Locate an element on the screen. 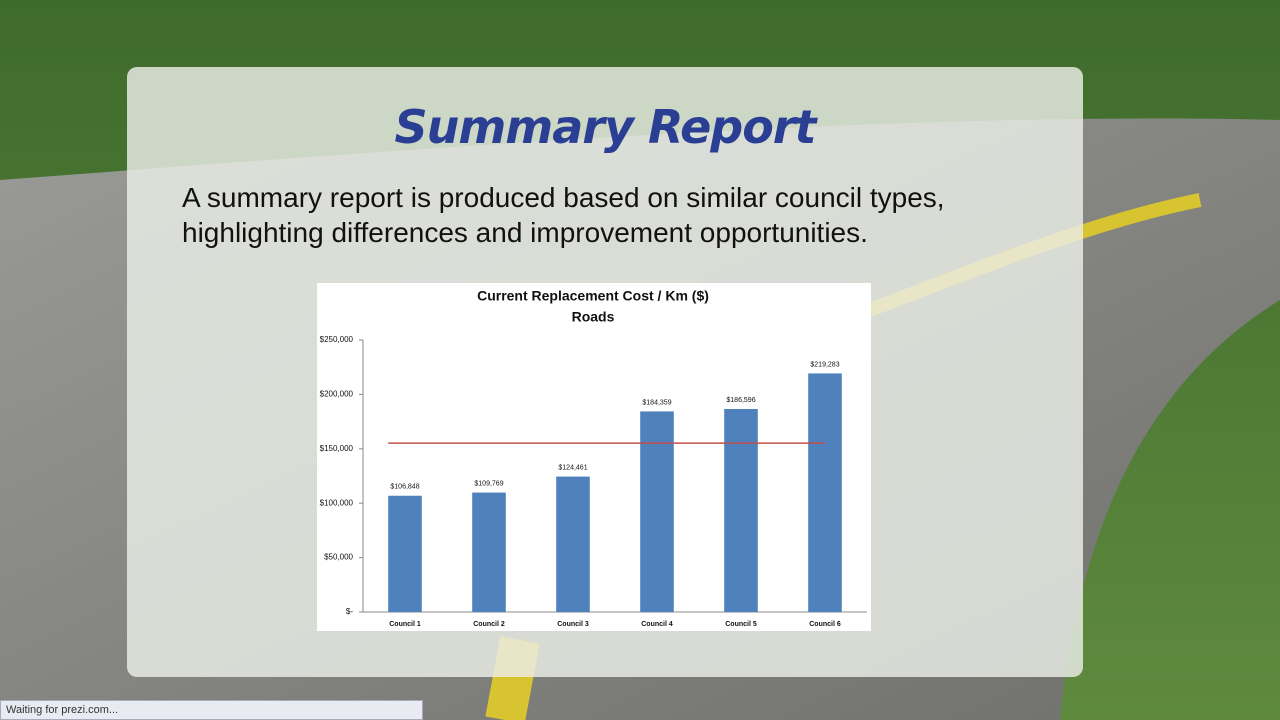 The height and width of the screenshot is (720, 1280). y-tick-label: $200,000 is located at coordinates (337, 394).